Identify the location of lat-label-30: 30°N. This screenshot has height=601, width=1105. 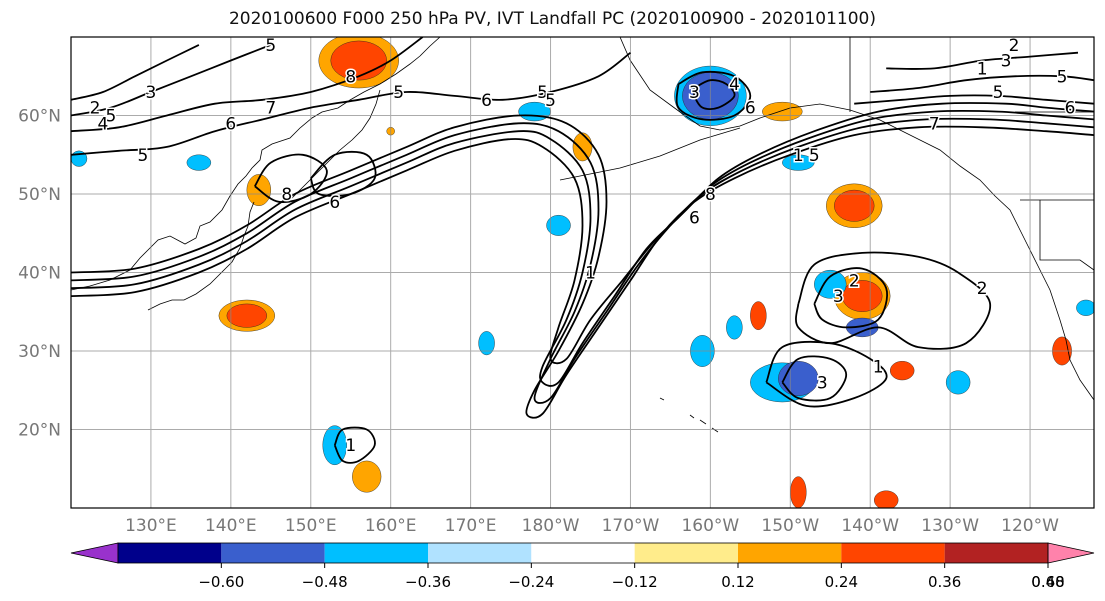
(39, 352).